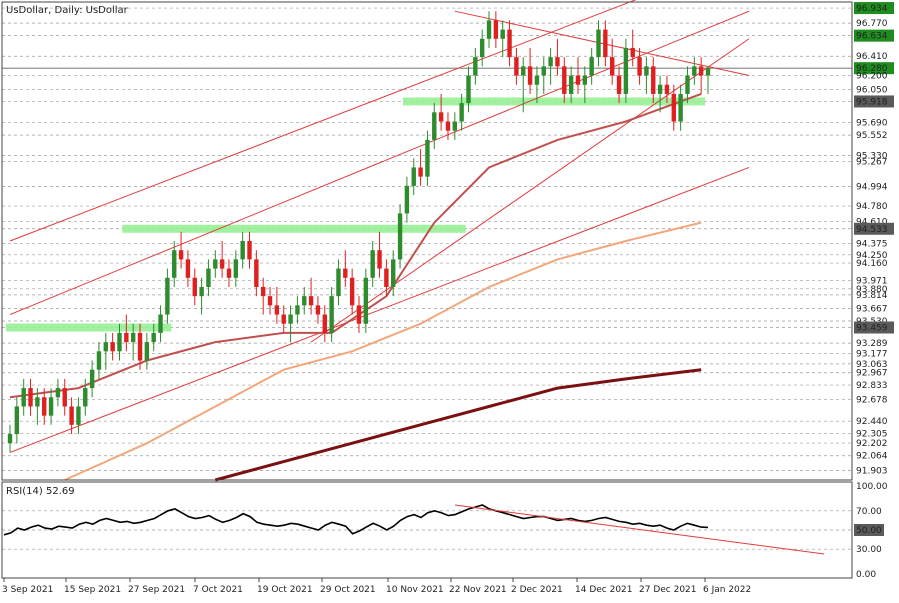 This screenshot has height=603, width=899. Describe the element at coordinates (872, 264) in the screenshot. I see `price-tick-label: 94.160` at that location.